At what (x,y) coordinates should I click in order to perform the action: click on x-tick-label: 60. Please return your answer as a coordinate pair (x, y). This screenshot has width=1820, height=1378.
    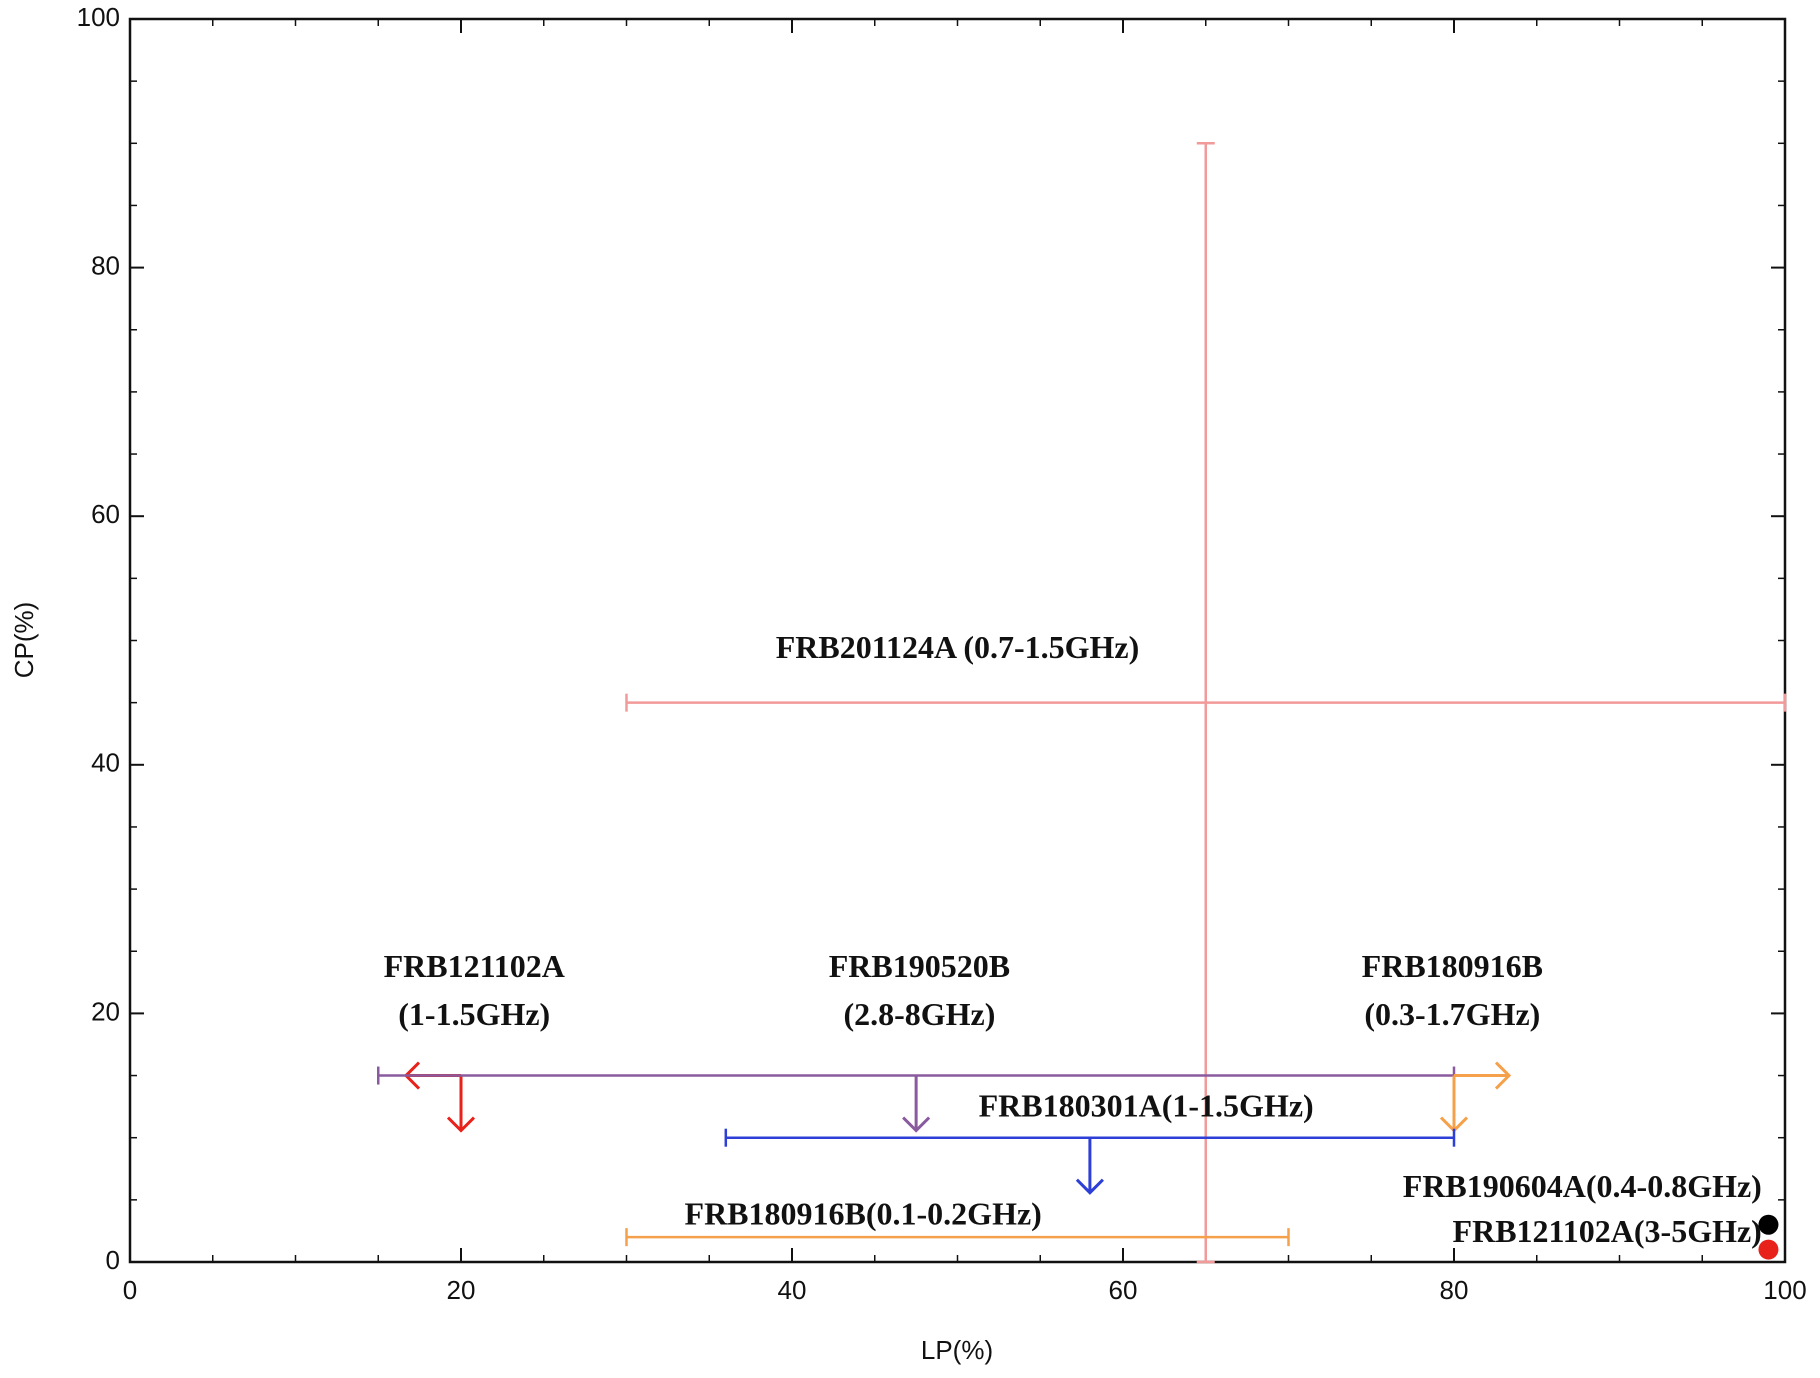
    Looking at the image, I should click on (1123, 1290).